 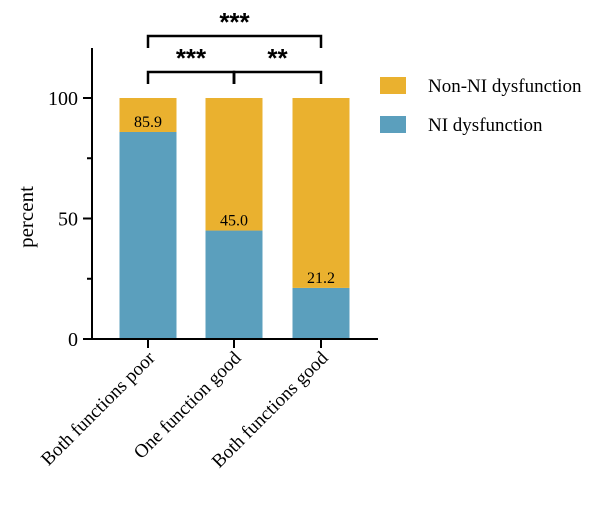 I want to click on significance-brackets: *** *****, so click(x=234, y=45).